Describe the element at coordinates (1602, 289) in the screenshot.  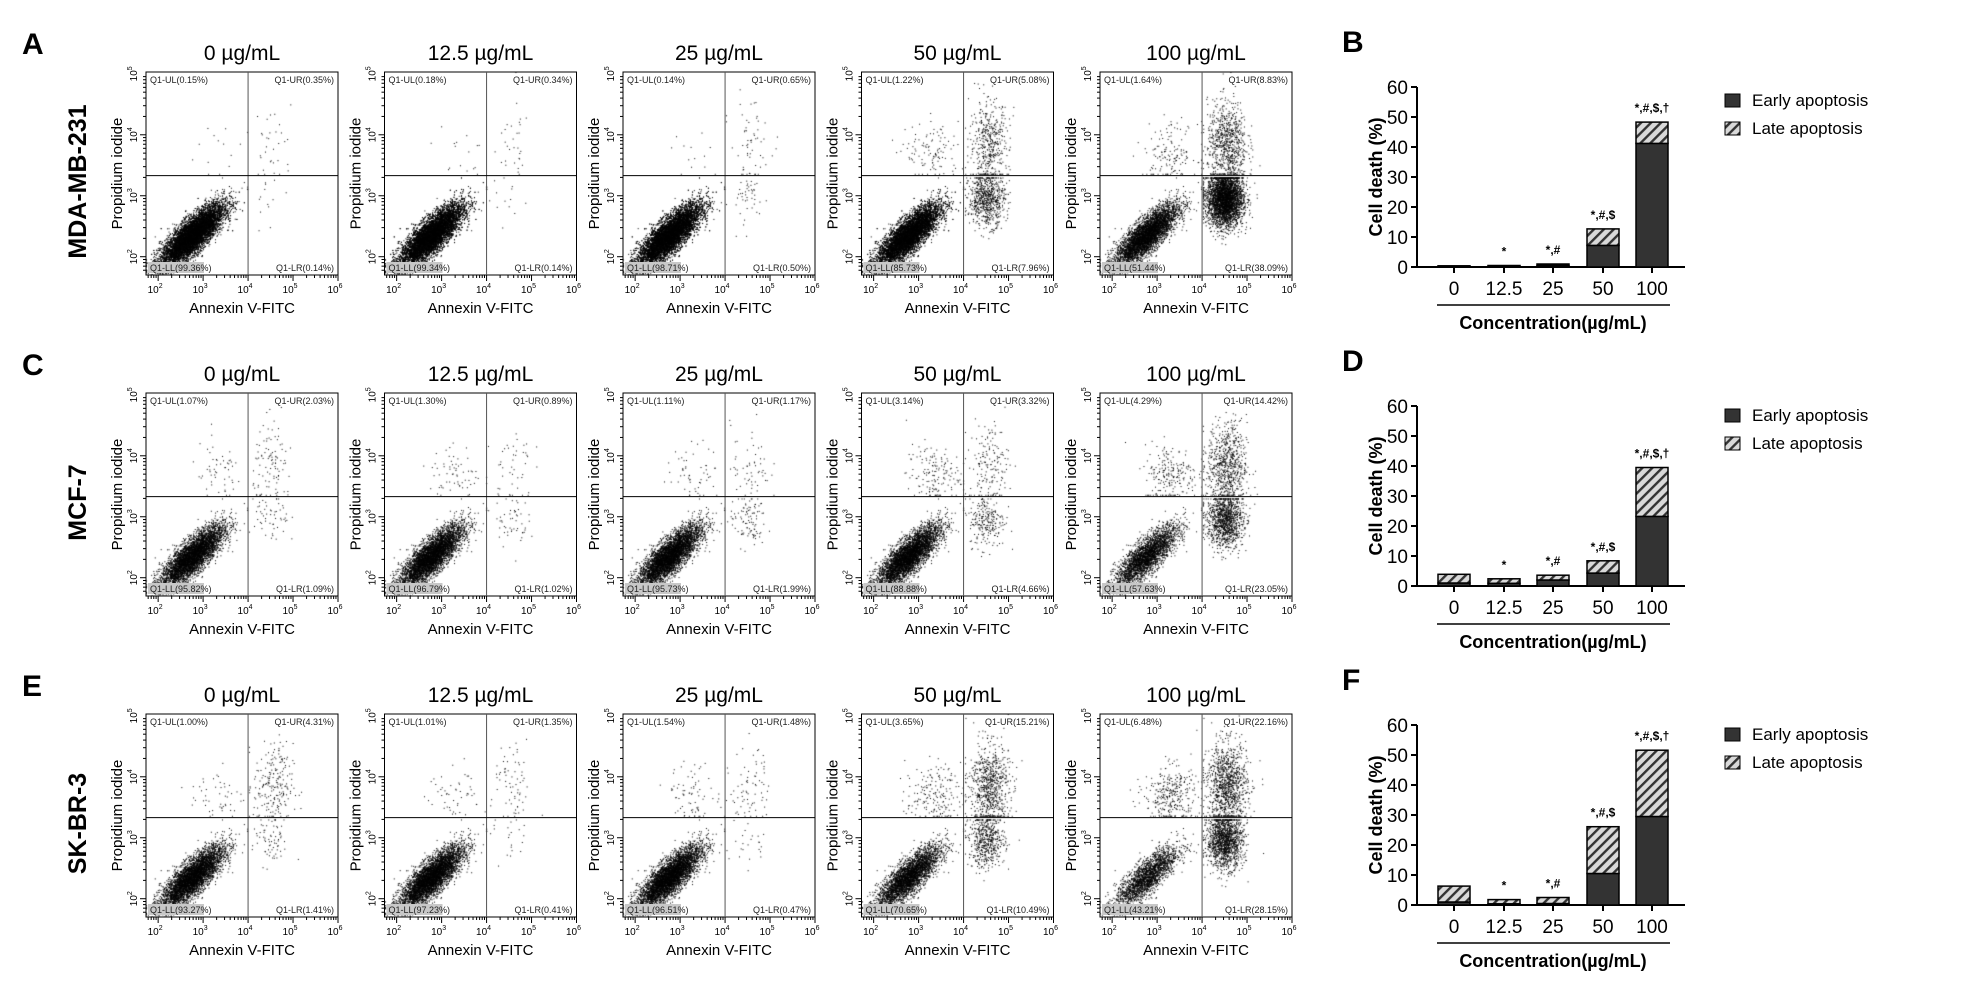
I see `x-tick-label: 50` at that location.